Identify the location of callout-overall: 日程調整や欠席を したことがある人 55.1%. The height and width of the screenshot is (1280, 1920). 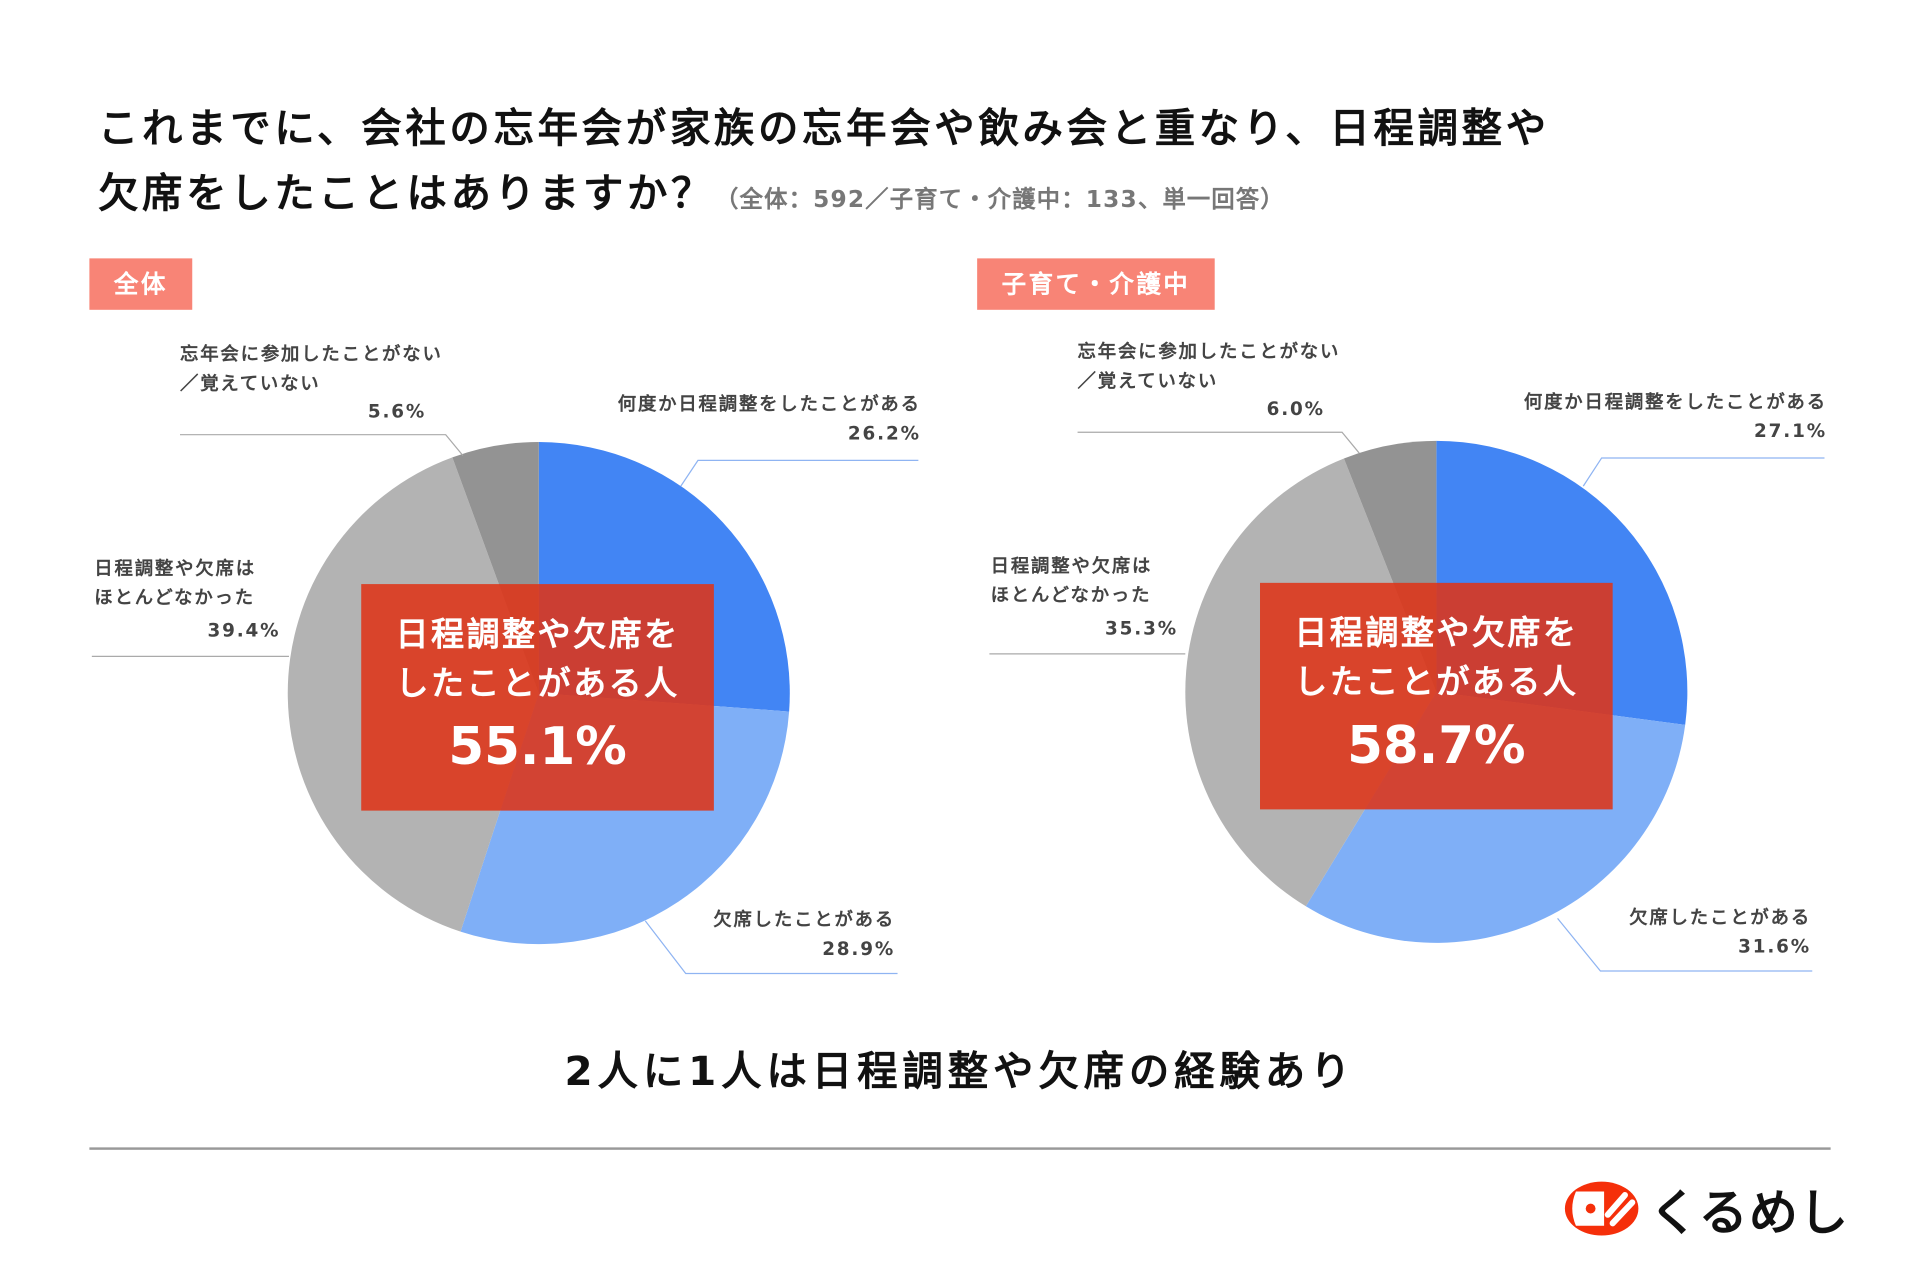
(537, 697).